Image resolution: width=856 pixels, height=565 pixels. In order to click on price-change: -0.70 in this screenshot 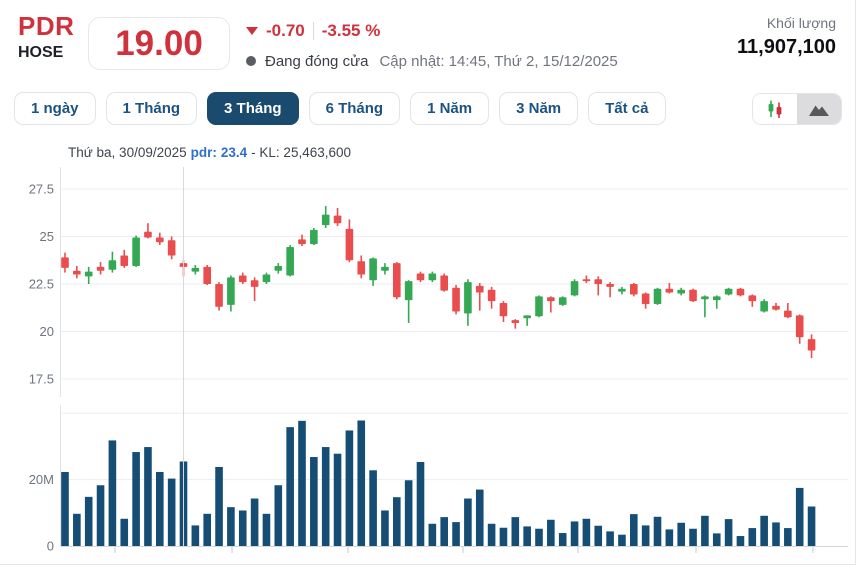, I will do `click(285, 30)`.